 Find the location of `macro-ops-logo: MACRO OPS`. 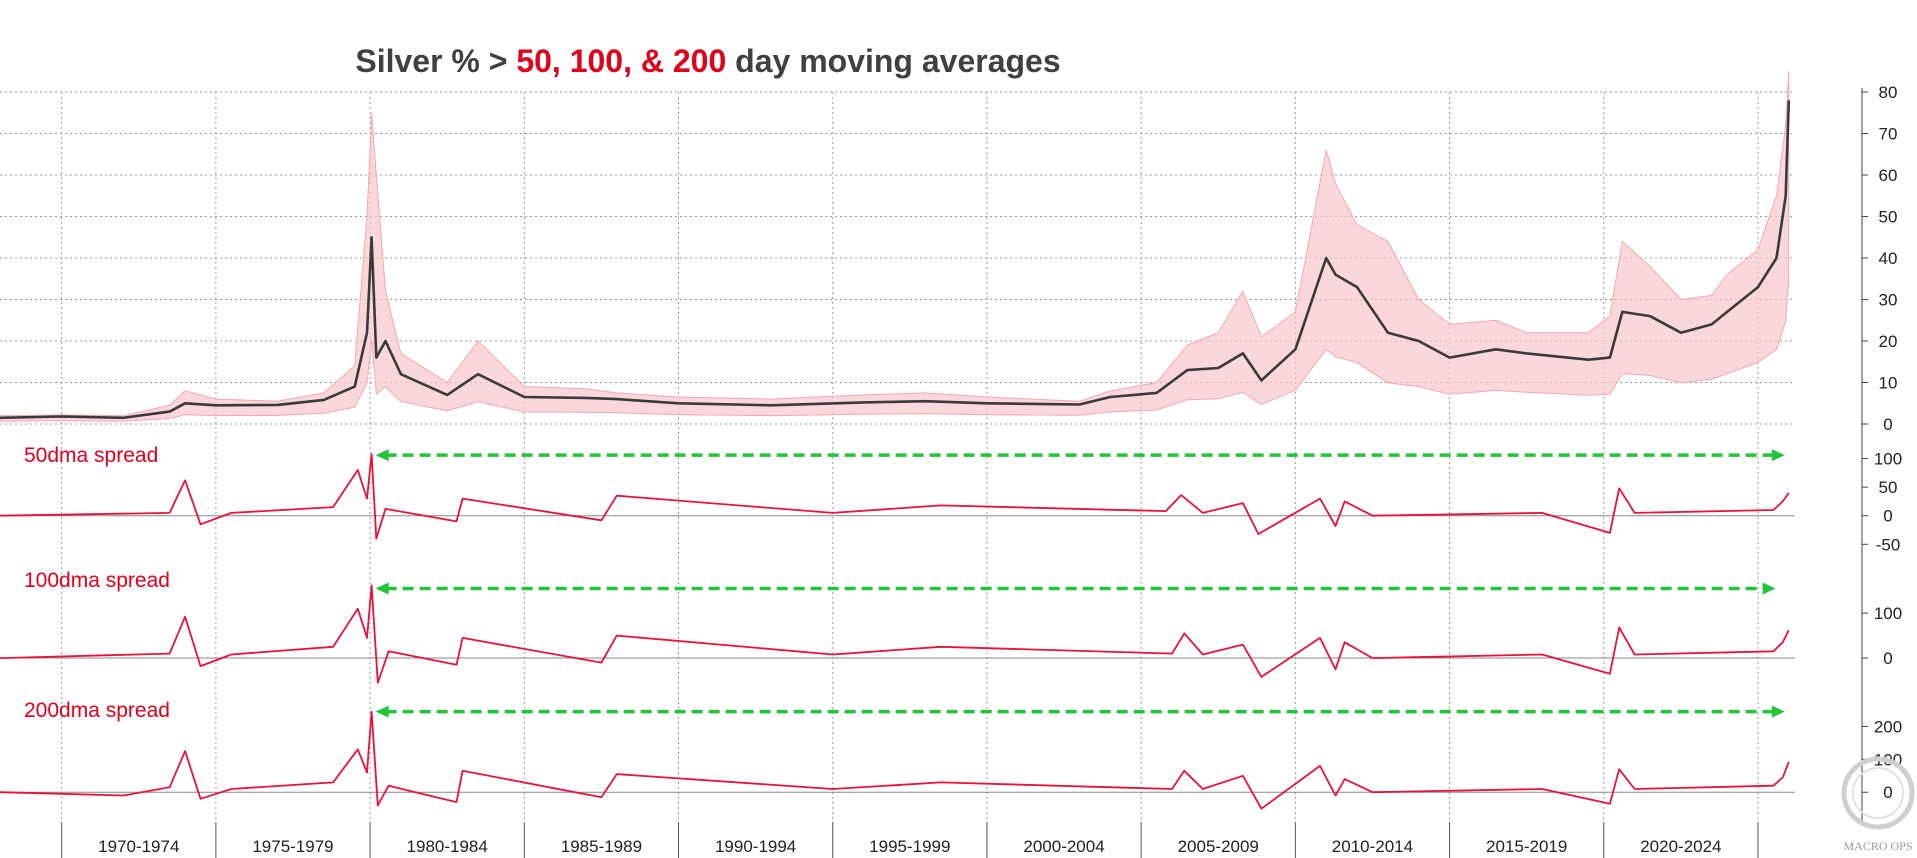

macro-ops-logo: MACRO OPS is located at coordinates (1878, 804).